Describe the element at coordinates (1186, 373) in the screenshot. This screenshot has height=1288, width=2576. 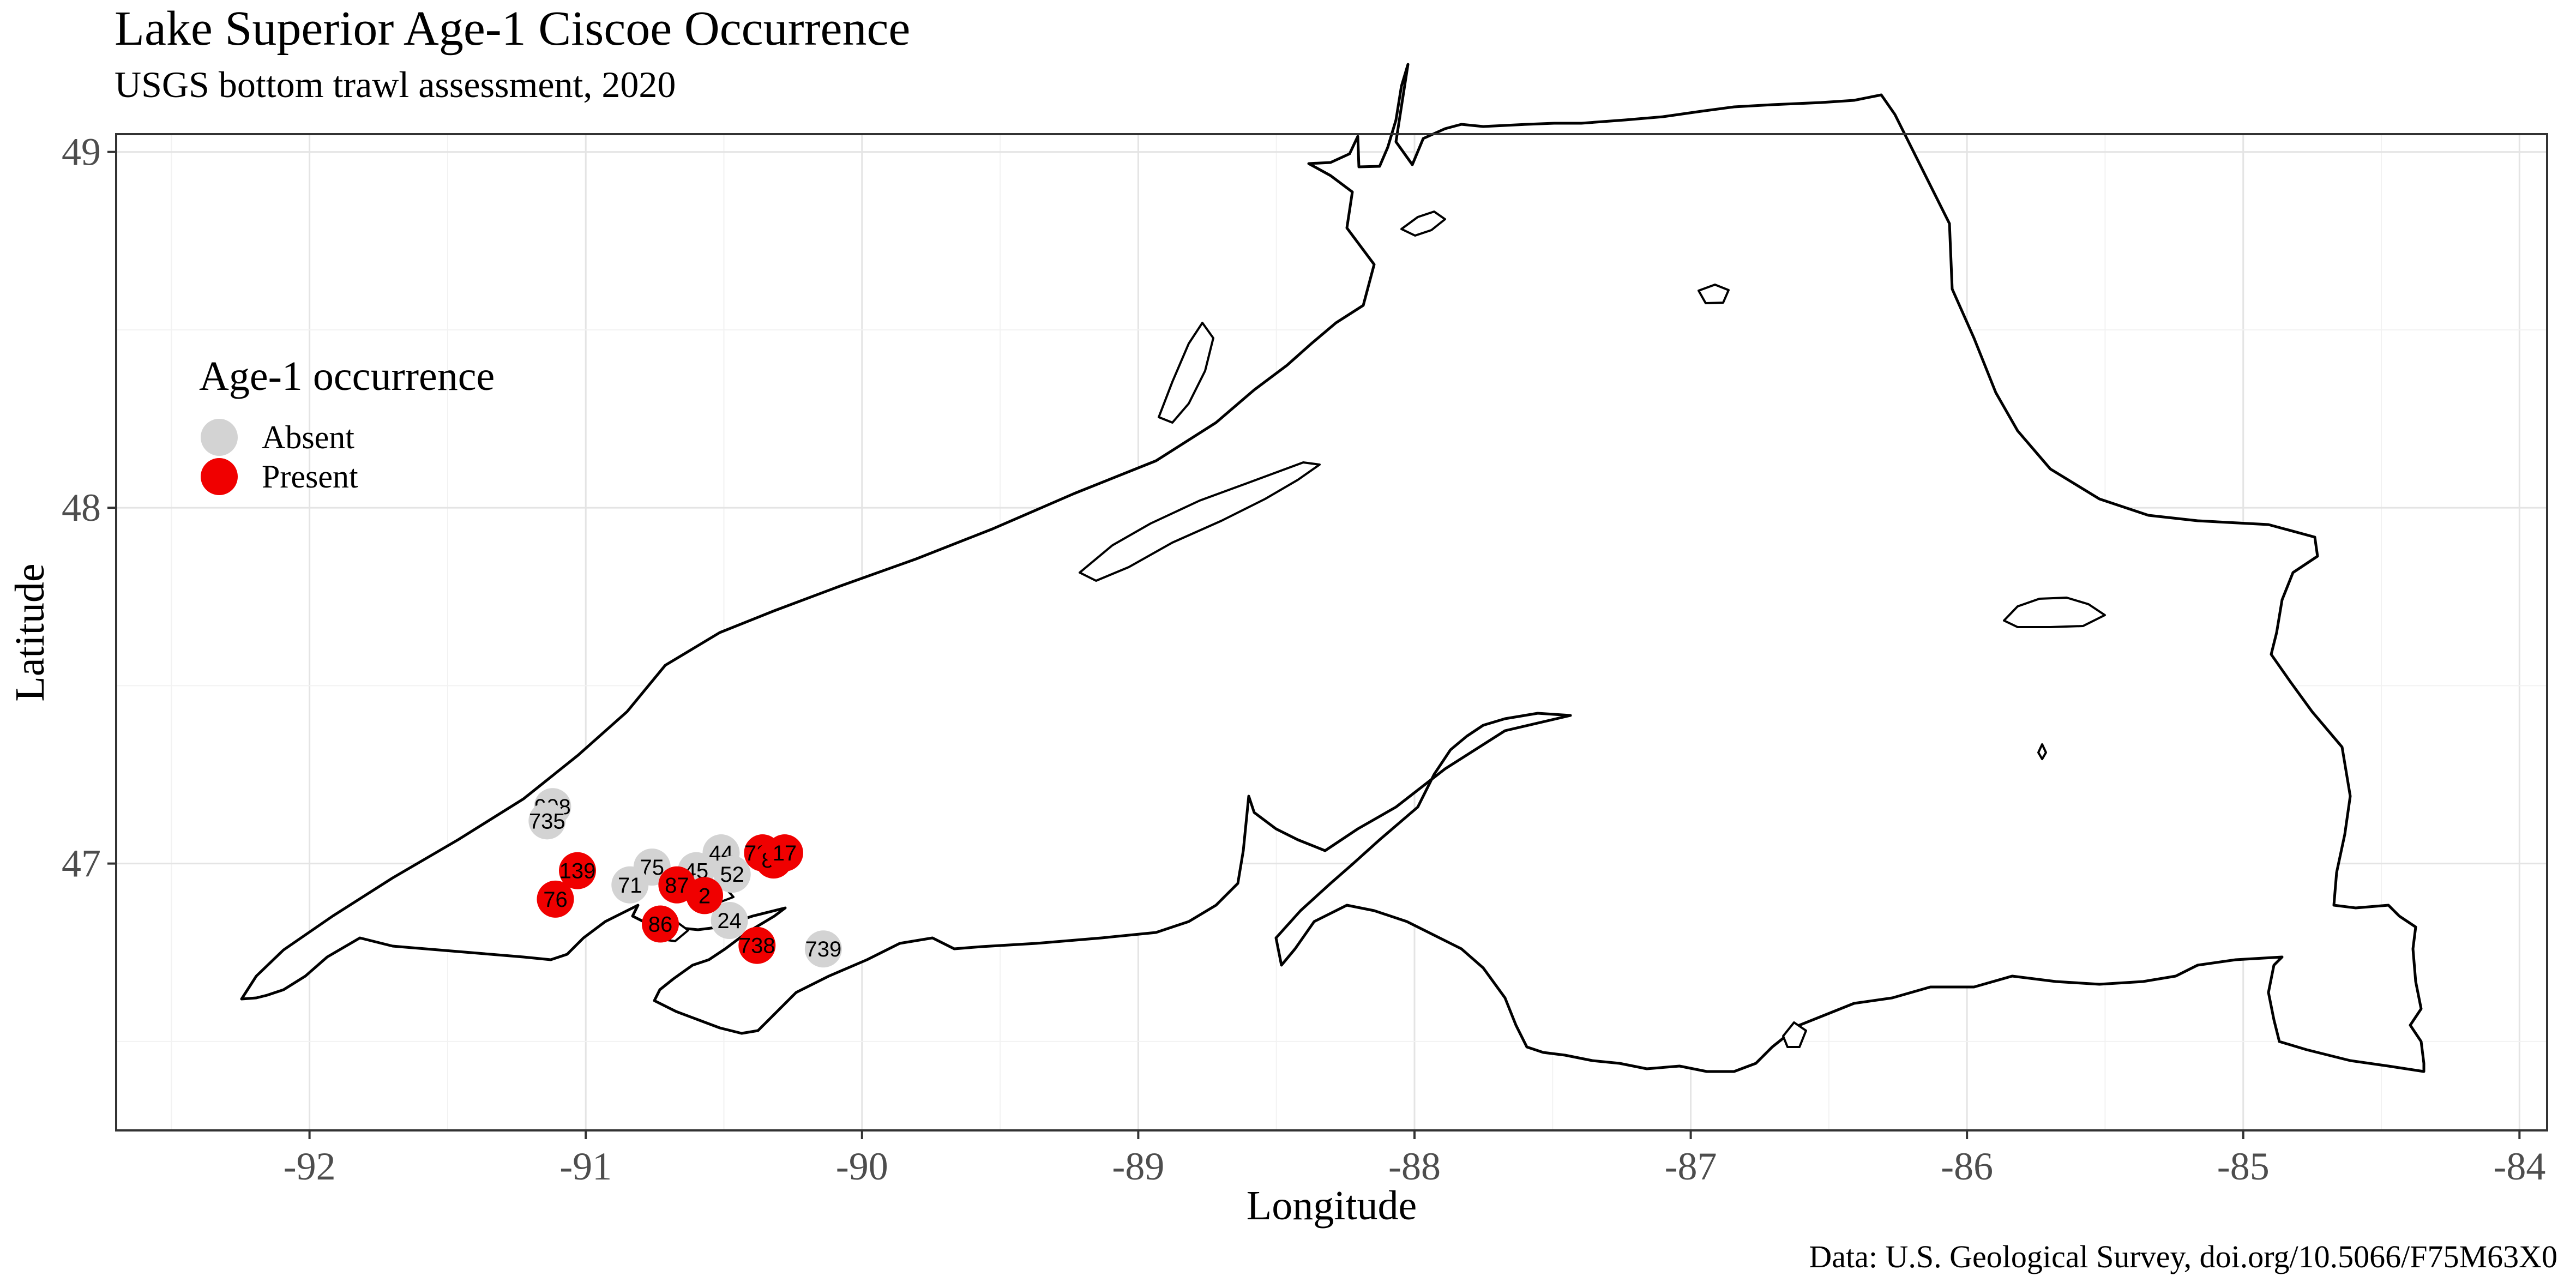
I see `sibley-peninsula` at that location.